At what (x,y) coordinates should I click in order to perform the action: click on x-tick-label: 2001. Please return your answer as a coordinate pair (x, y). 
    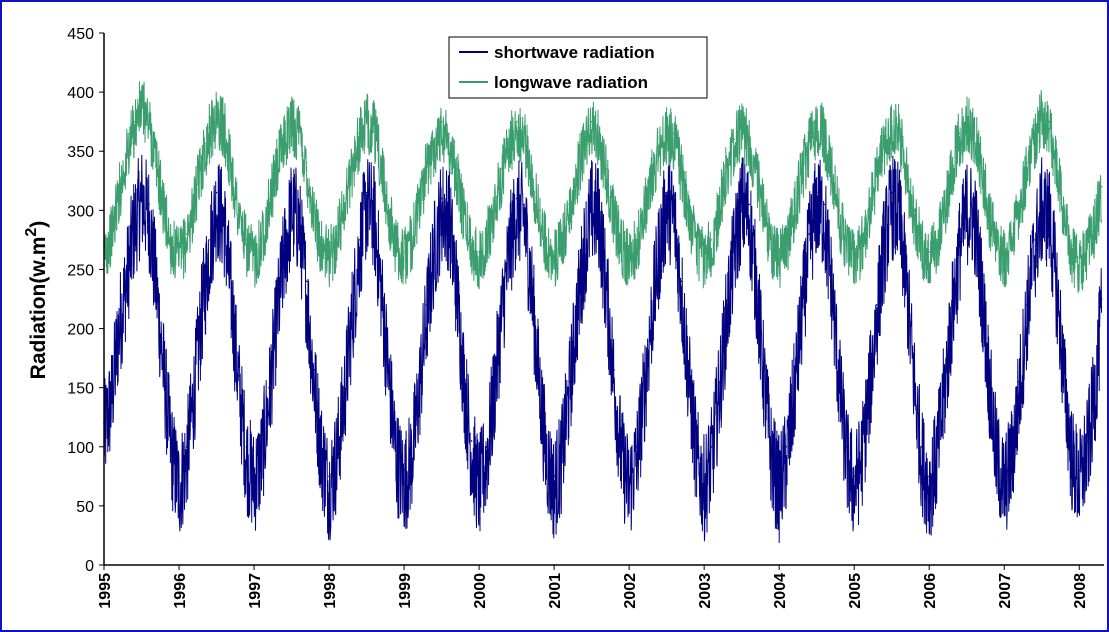
    Looking at the image, I should click on (555, 591).